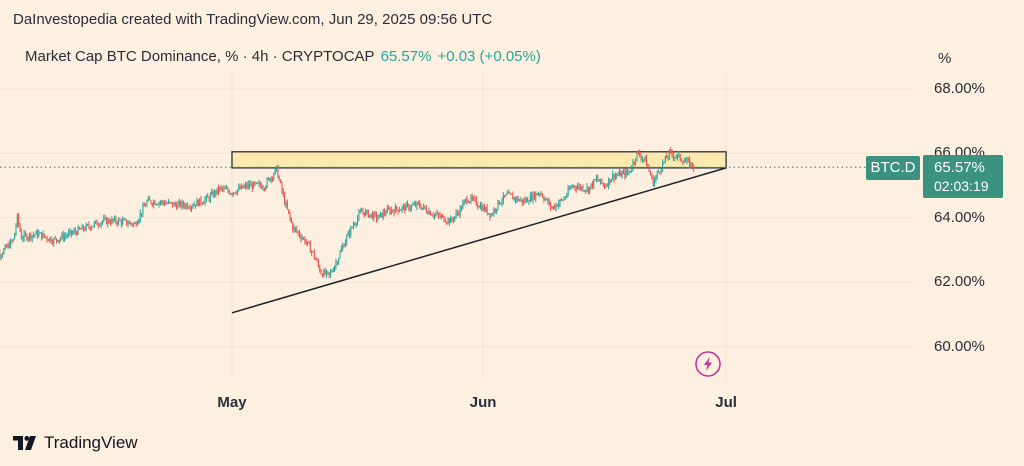 Image resolution: width=1024 pixels, height=466 pixels. Describe the element at coordinates (75, 443) in the screenshot. I see `tradingview-logo: TradingView` at that location.